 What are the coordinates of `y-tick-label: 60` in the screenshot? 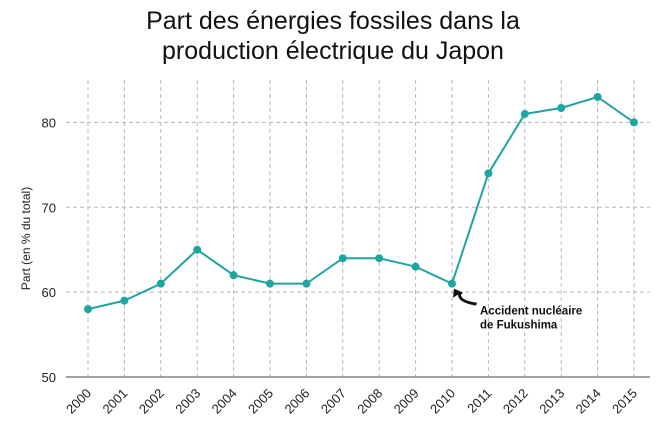 It's located at (49, 292).